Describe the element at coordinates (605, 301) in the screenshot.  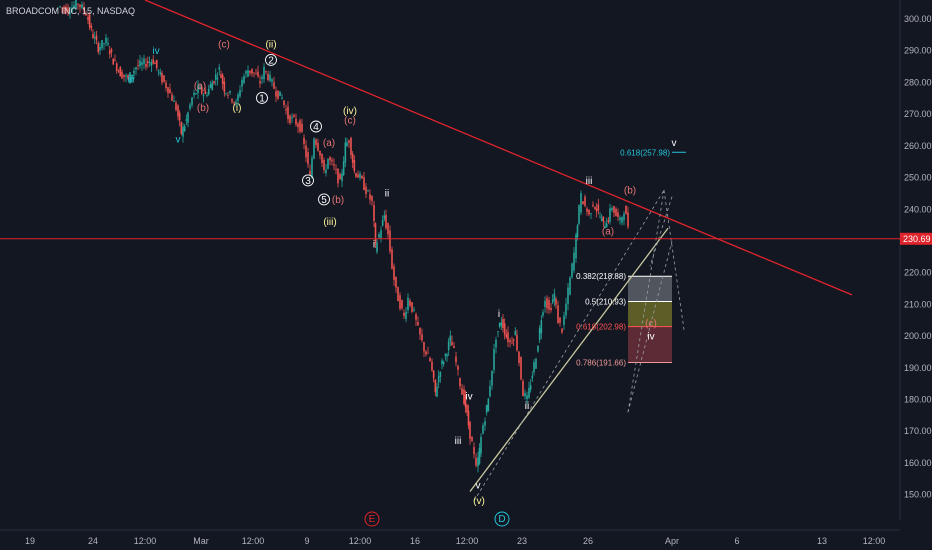
I see `fib-level-label: 0.5(210.93)` at that location.